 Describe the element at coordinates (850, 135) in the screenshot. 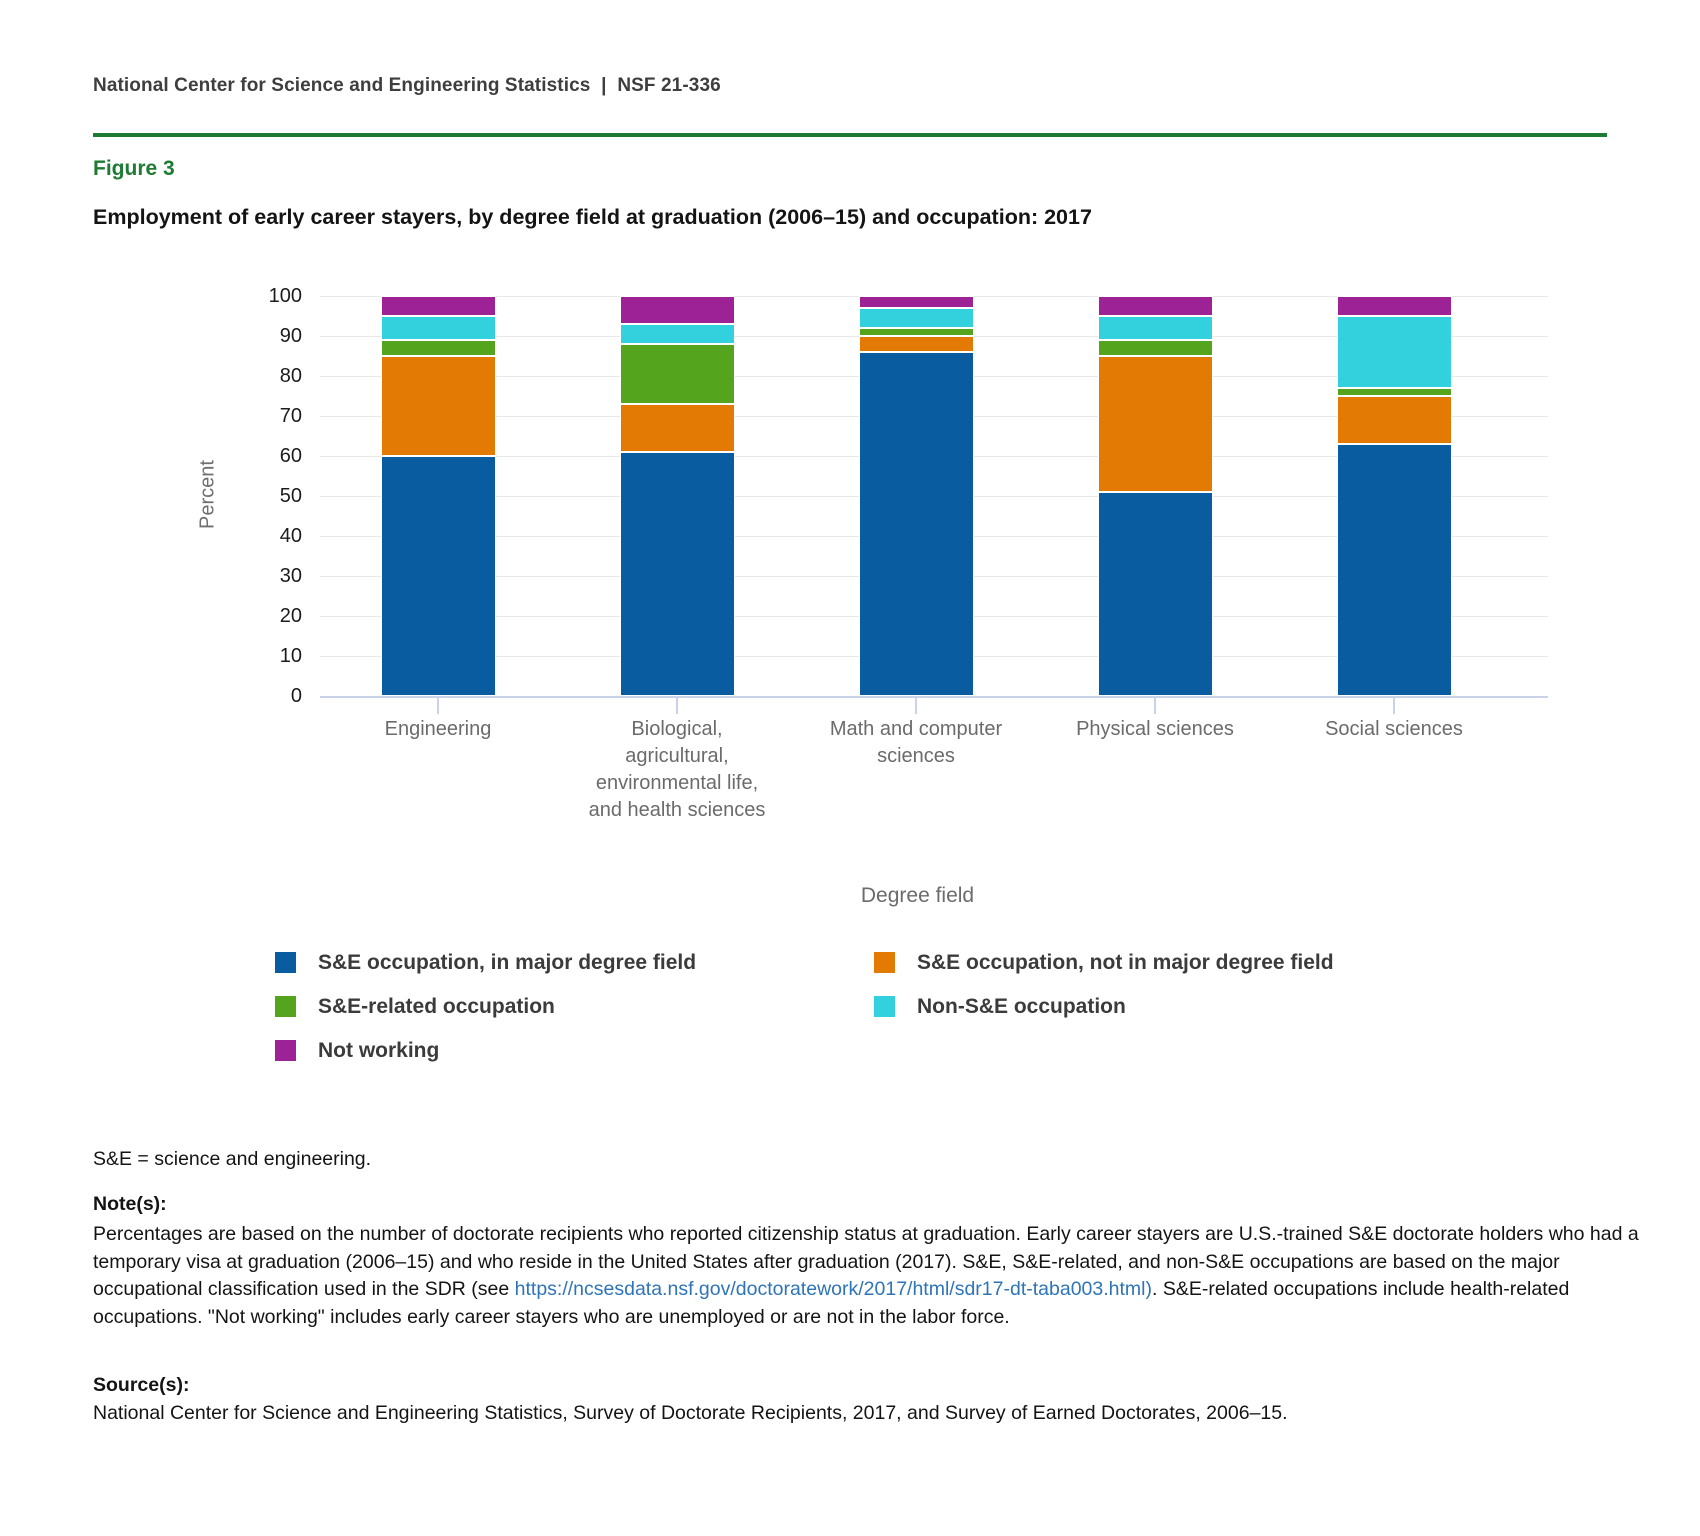

I see `header-divider` at that location.